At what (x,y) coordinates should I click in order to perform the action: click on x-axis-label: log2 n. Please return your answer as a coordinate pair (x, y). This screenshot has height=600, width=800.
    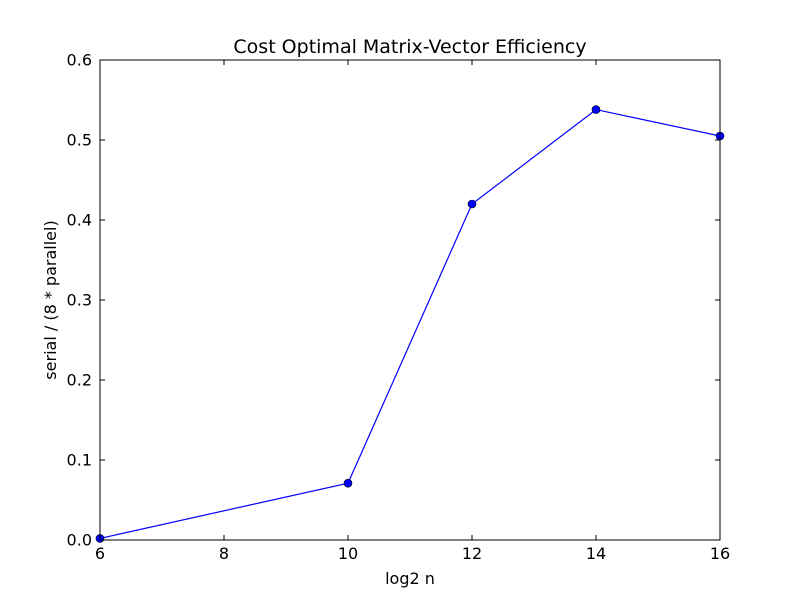
    Looking at the image, I should click on (410, 578).